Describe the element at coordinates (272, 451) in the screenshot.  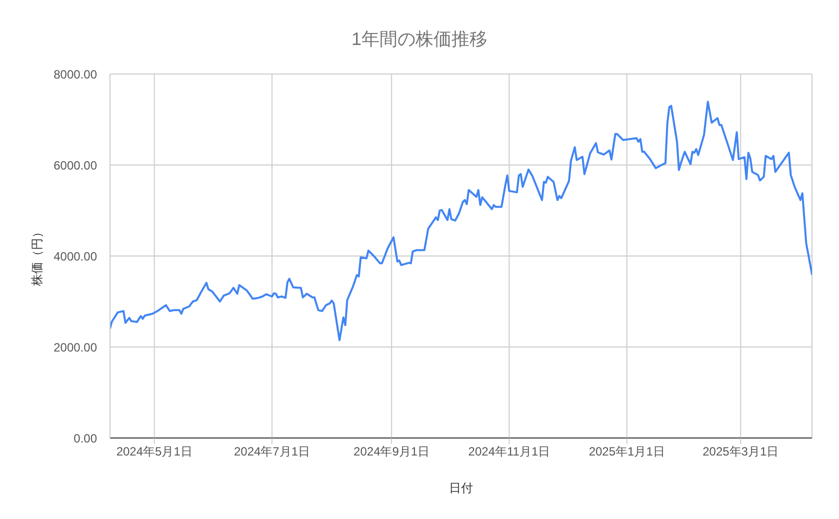
I see `x-tick-label: 2024年7月1日` at that location.